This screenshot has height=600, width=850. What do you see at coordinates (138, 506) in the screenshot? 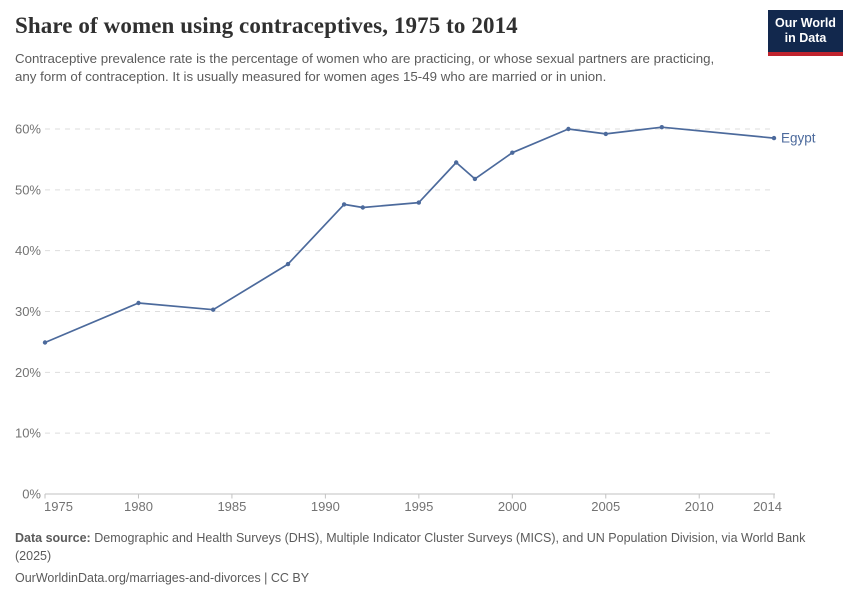
I see `x-tick-label: 1980` at bounding box center [138, 506].